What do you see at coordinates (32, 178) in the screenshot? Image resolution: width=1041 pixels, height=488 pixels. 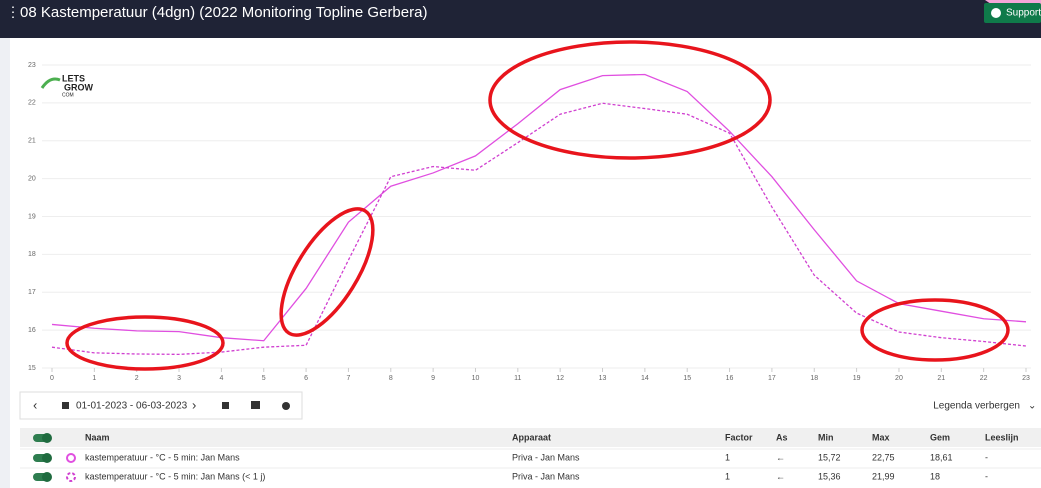 I see `y-tick-label: 20` at bounding box center [32, 178].